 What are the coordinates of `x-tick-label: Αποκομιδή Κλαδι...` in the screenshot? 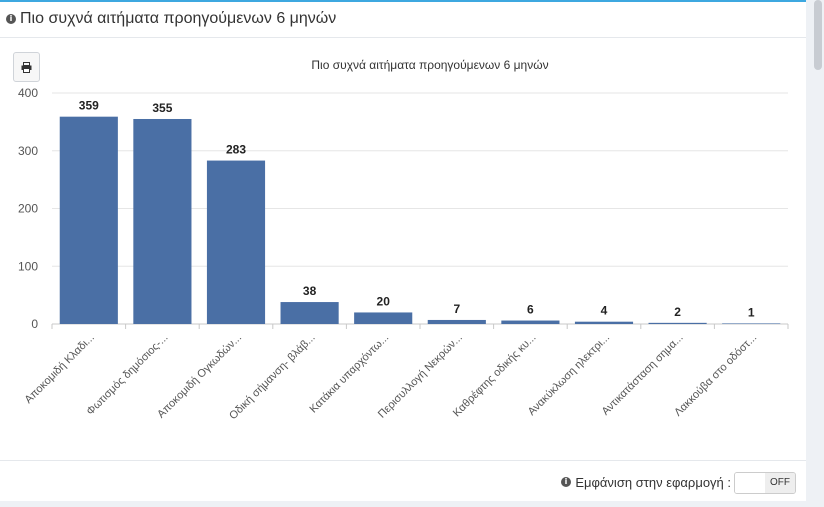 It's located at (60, 369).